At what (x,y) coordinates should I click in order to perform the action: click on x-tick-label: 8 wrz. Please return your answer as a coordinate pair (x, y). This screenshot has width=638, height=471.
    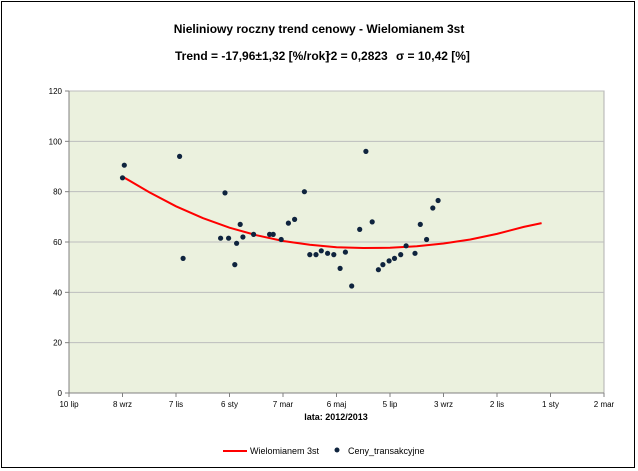
    Looking at the image, I should click on (122, 404).